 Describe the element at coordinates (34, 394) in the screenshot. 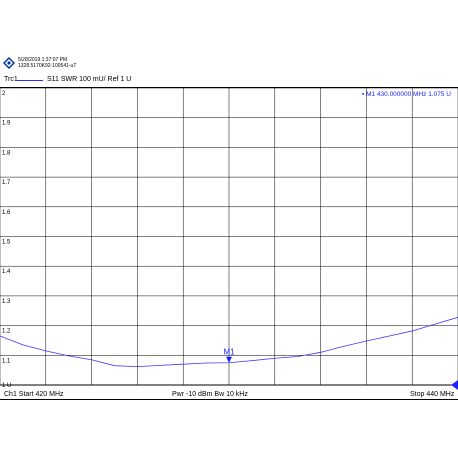

I see `start-frequency: Ch1 Start 420 MHz` at that location.